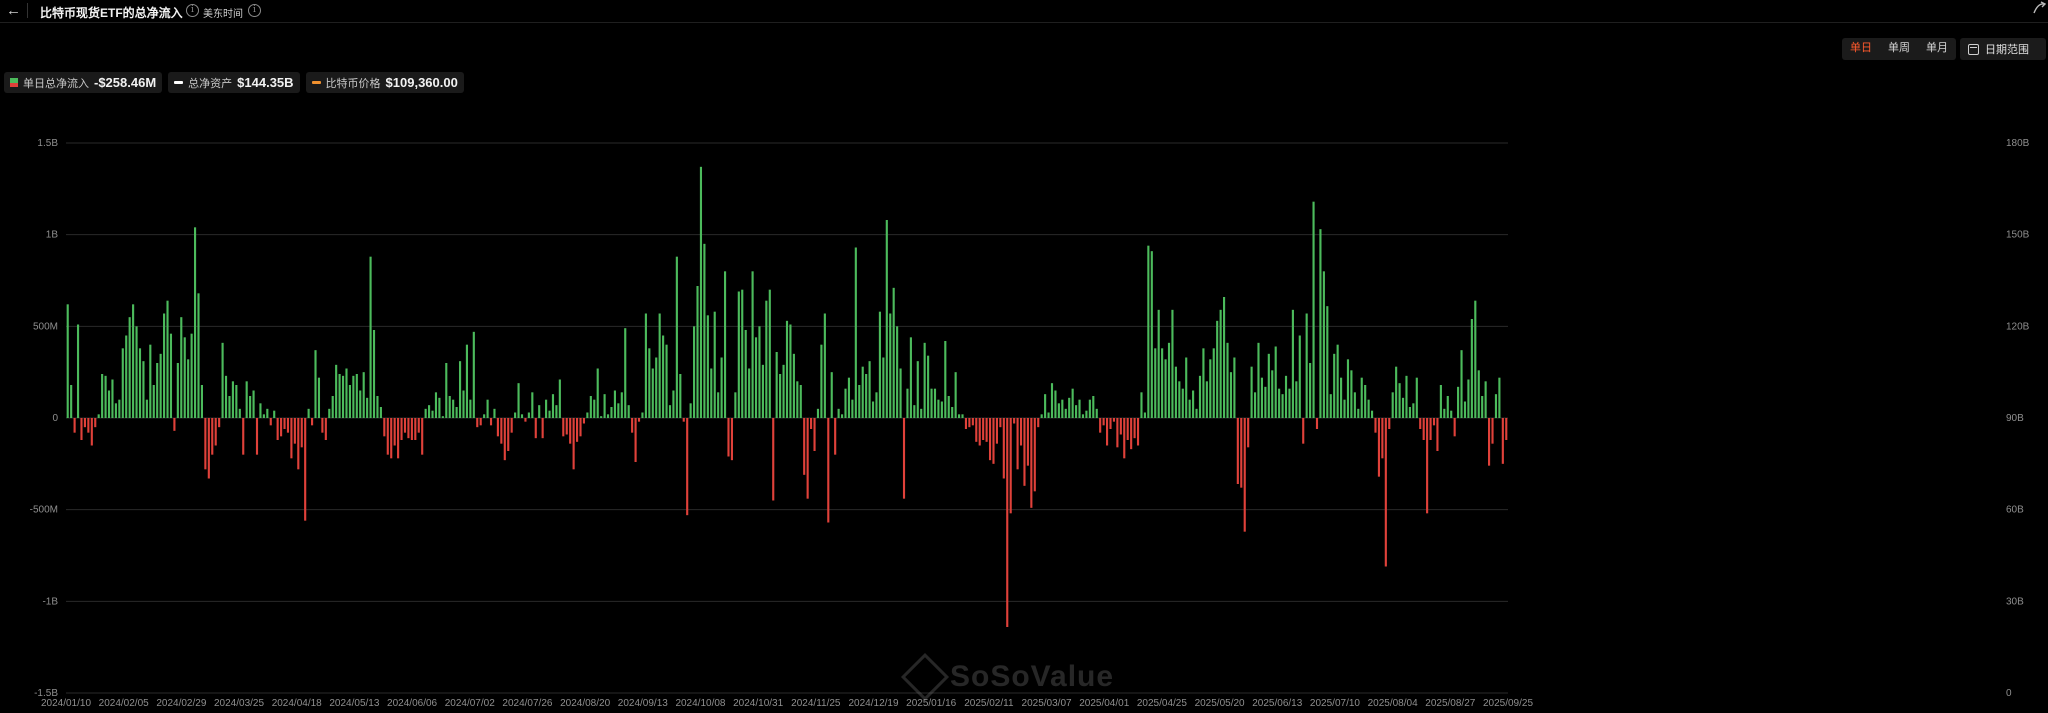 The width and height of the screenshot is (2048, 713). Describe the element at coordinates (234, 82) in the screenshot. I see `legend-item-assets: 总净资产 $144.35B` at that location.